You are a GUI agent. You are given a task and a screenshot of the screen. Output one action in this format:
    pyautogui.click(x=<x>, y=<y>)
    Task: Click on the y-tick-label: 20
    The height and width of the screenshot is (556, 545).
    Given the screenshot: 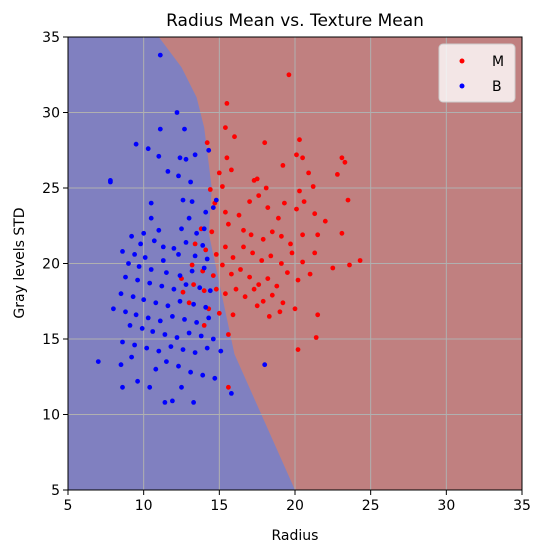 What is the action you would take?
    pyautogui.click(x=51, y=265)
    